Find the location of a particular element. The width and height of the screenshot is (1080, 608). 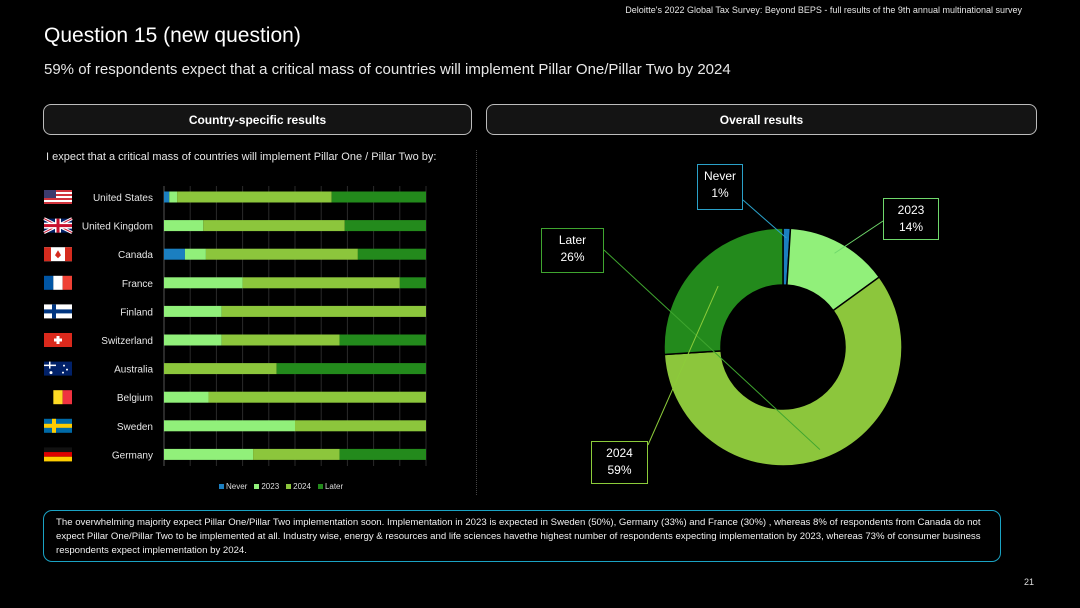

category-label: Sweden is located at coordinates (135, 427).